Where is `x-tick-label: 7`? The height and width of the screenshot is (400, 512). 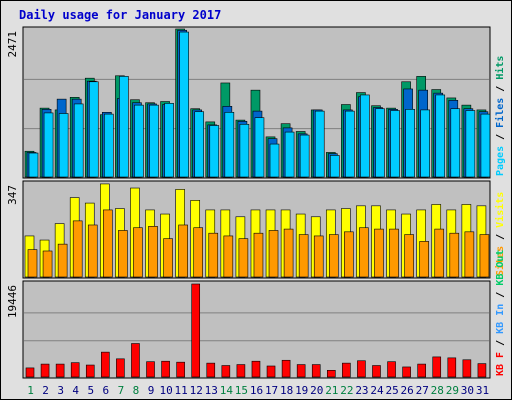
x-tick-label: 7 is located at coordinates (121, 390).